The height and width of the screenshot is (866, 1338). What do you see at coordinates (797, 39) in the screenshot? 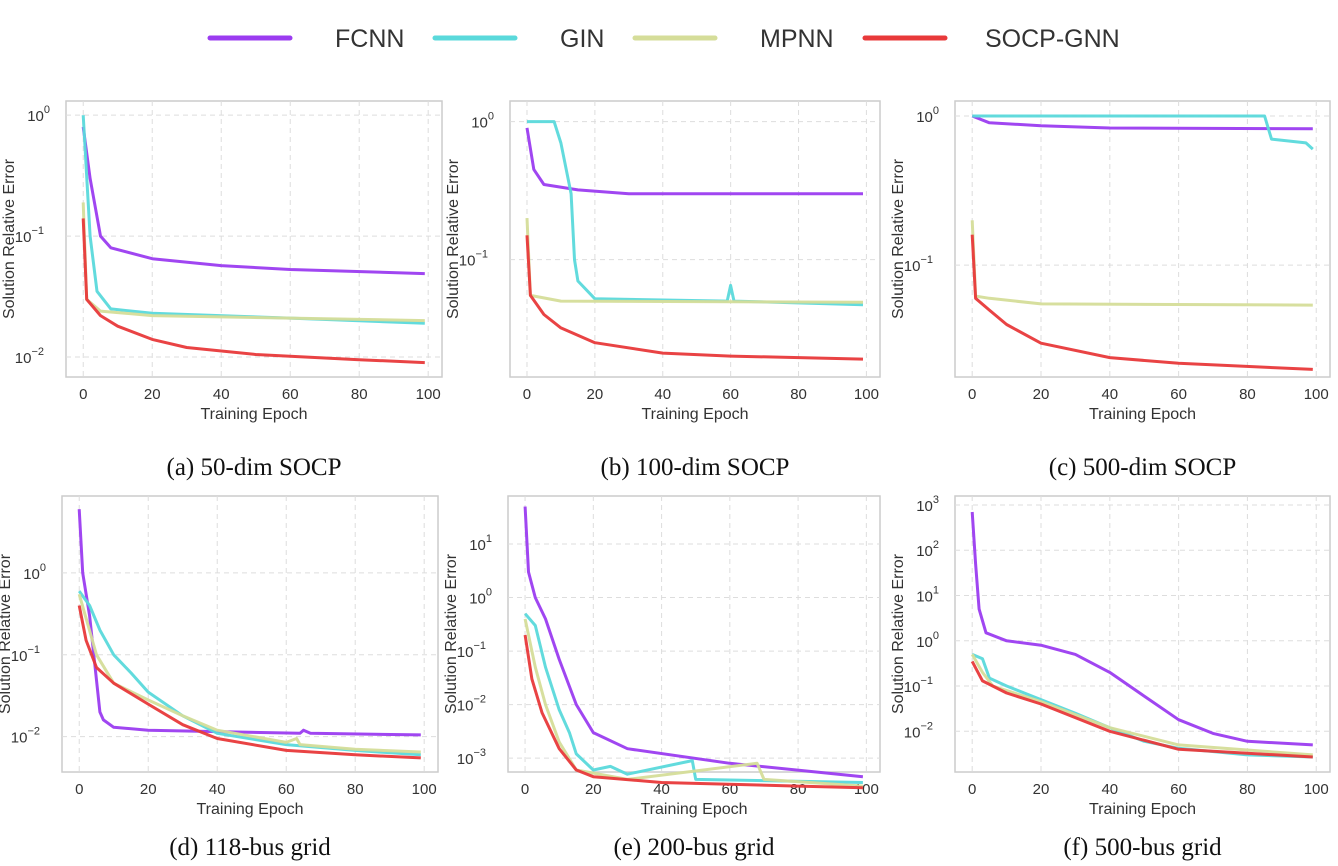
I see `legend-label: MPNN` at bounding box center [797, 39].